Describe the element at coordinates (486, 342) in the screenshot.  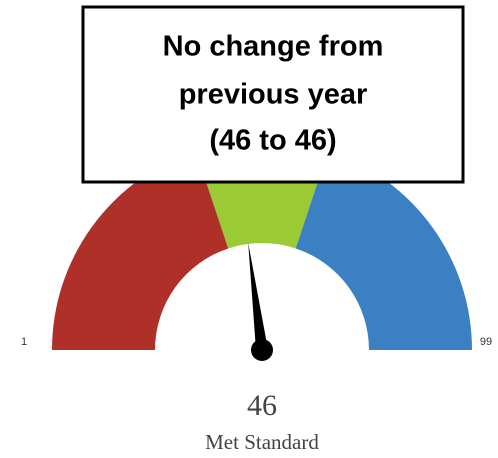
I see `max-label: 99` at that location.